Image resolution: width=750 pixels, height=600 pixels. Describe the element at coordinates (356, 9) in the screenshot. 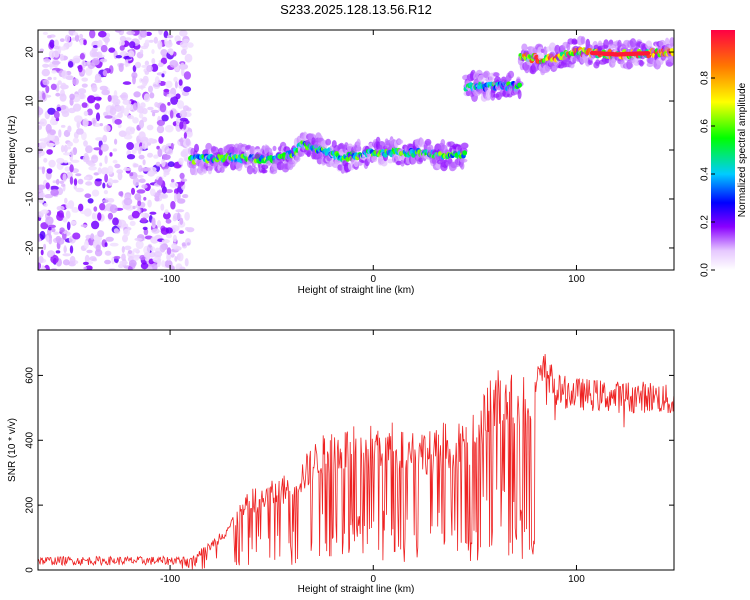

I see `page-title: S233.2025.128.13.56.R12` at that location.